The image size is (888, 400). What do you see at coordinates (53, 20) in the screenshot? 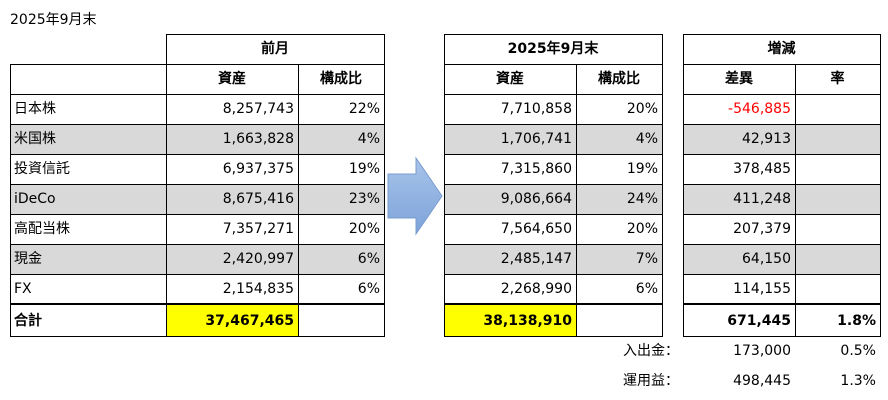
I see `page-title: 2025年9月末` at bounding box center [53, 20].